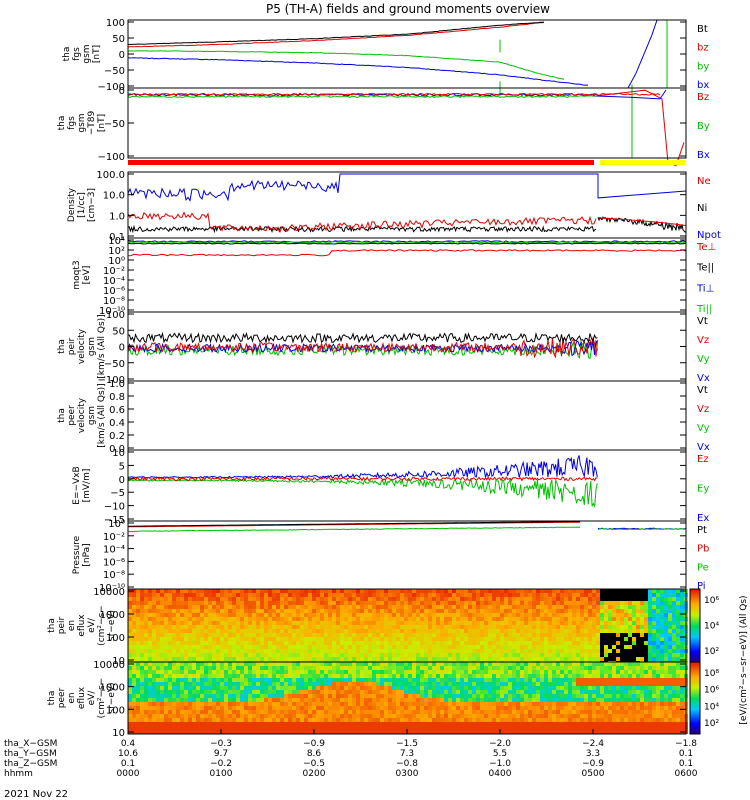 The width and height of the screenshot is (750, 800). Describe the element at coordinates (122, 466) in the screenshot. I see `y-tick-label: 5` at that location.